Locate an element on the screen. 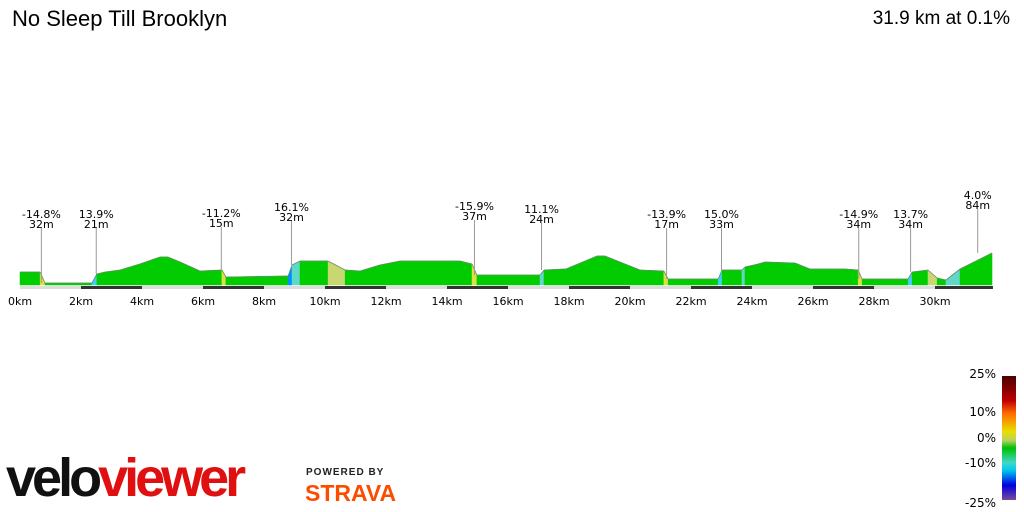 This screenshot has height=512, width=1024. annotation-grade: 15.0% is located at coordinates (721, 214).